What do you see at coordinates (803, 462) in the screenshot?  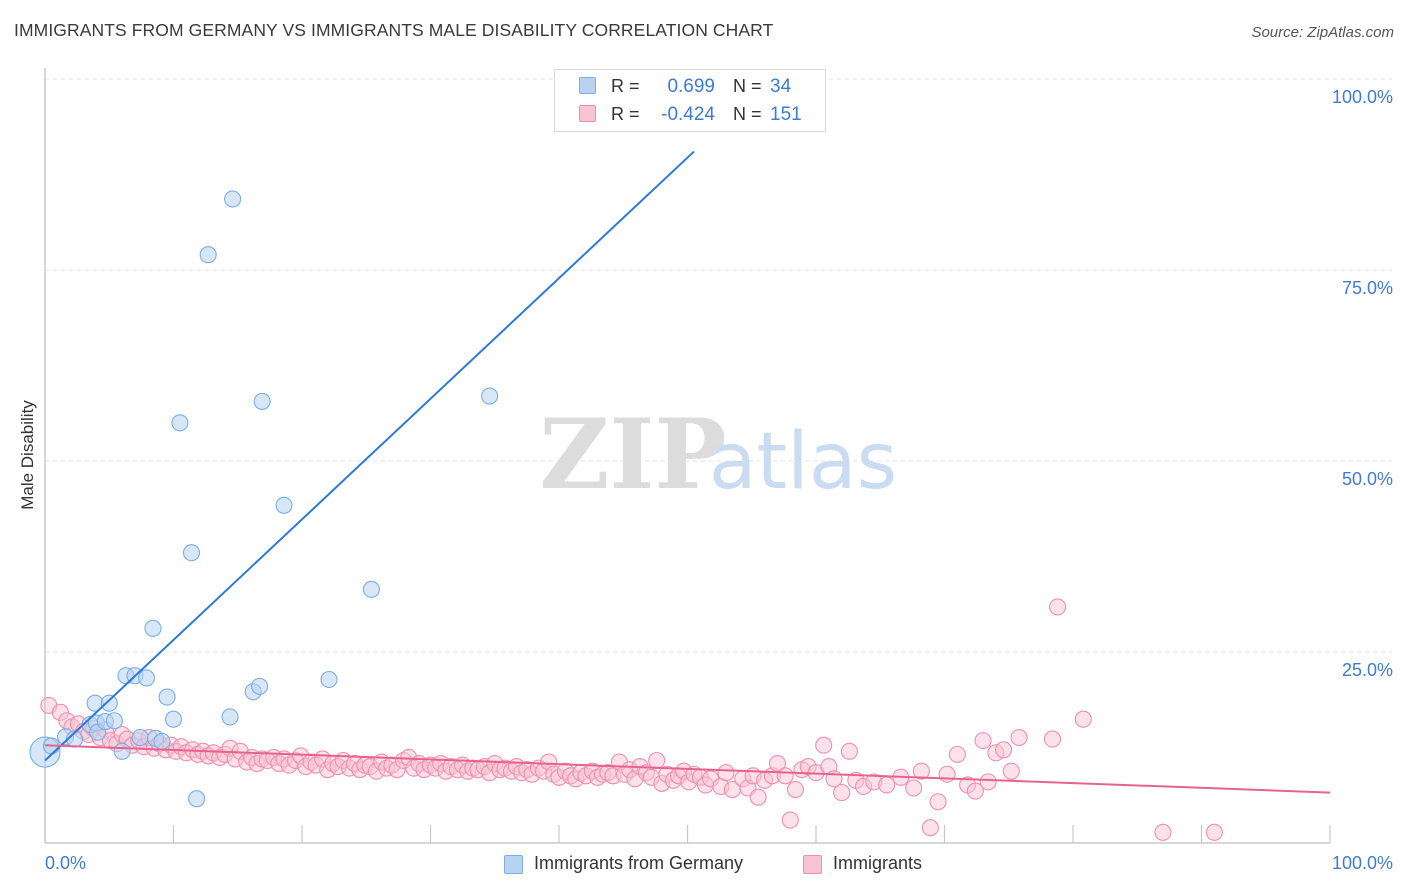 I see `watermark-atlas: atlas` at bounding box center [803, 462].